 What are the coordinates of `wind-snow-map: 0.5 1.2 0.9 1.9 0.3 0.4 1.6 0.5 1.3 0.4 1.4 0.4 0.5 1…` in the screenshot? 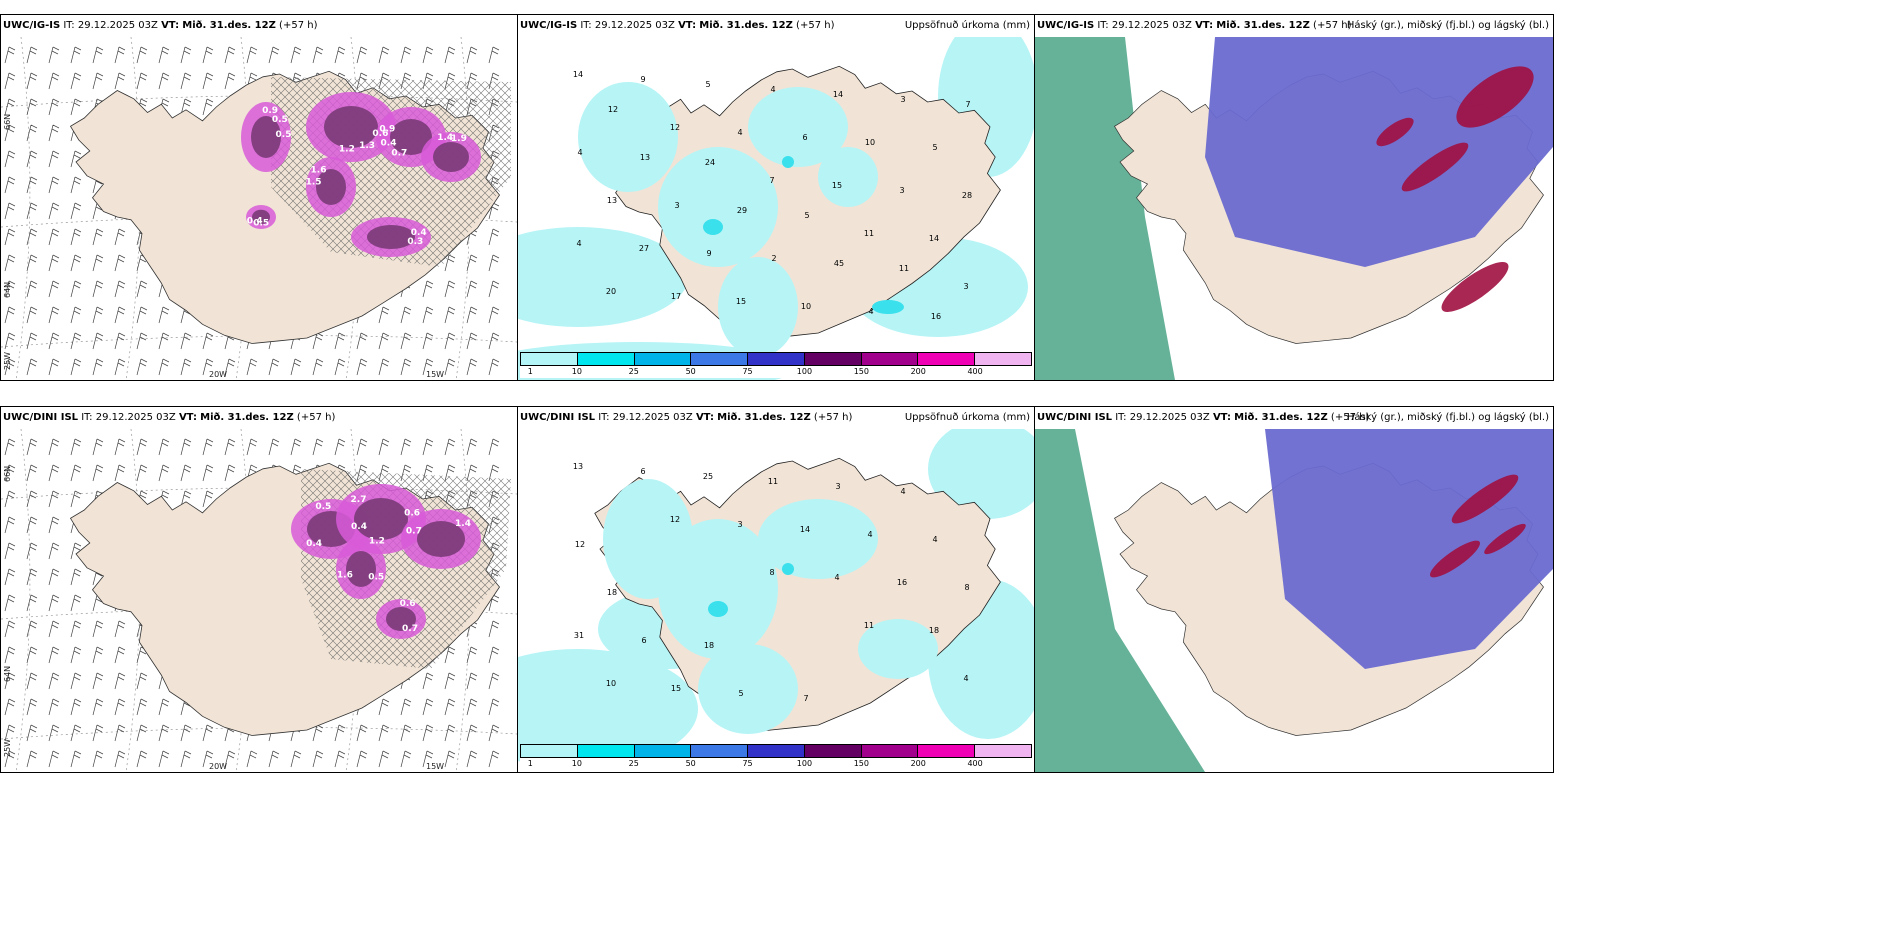 It's located at (259, 208).